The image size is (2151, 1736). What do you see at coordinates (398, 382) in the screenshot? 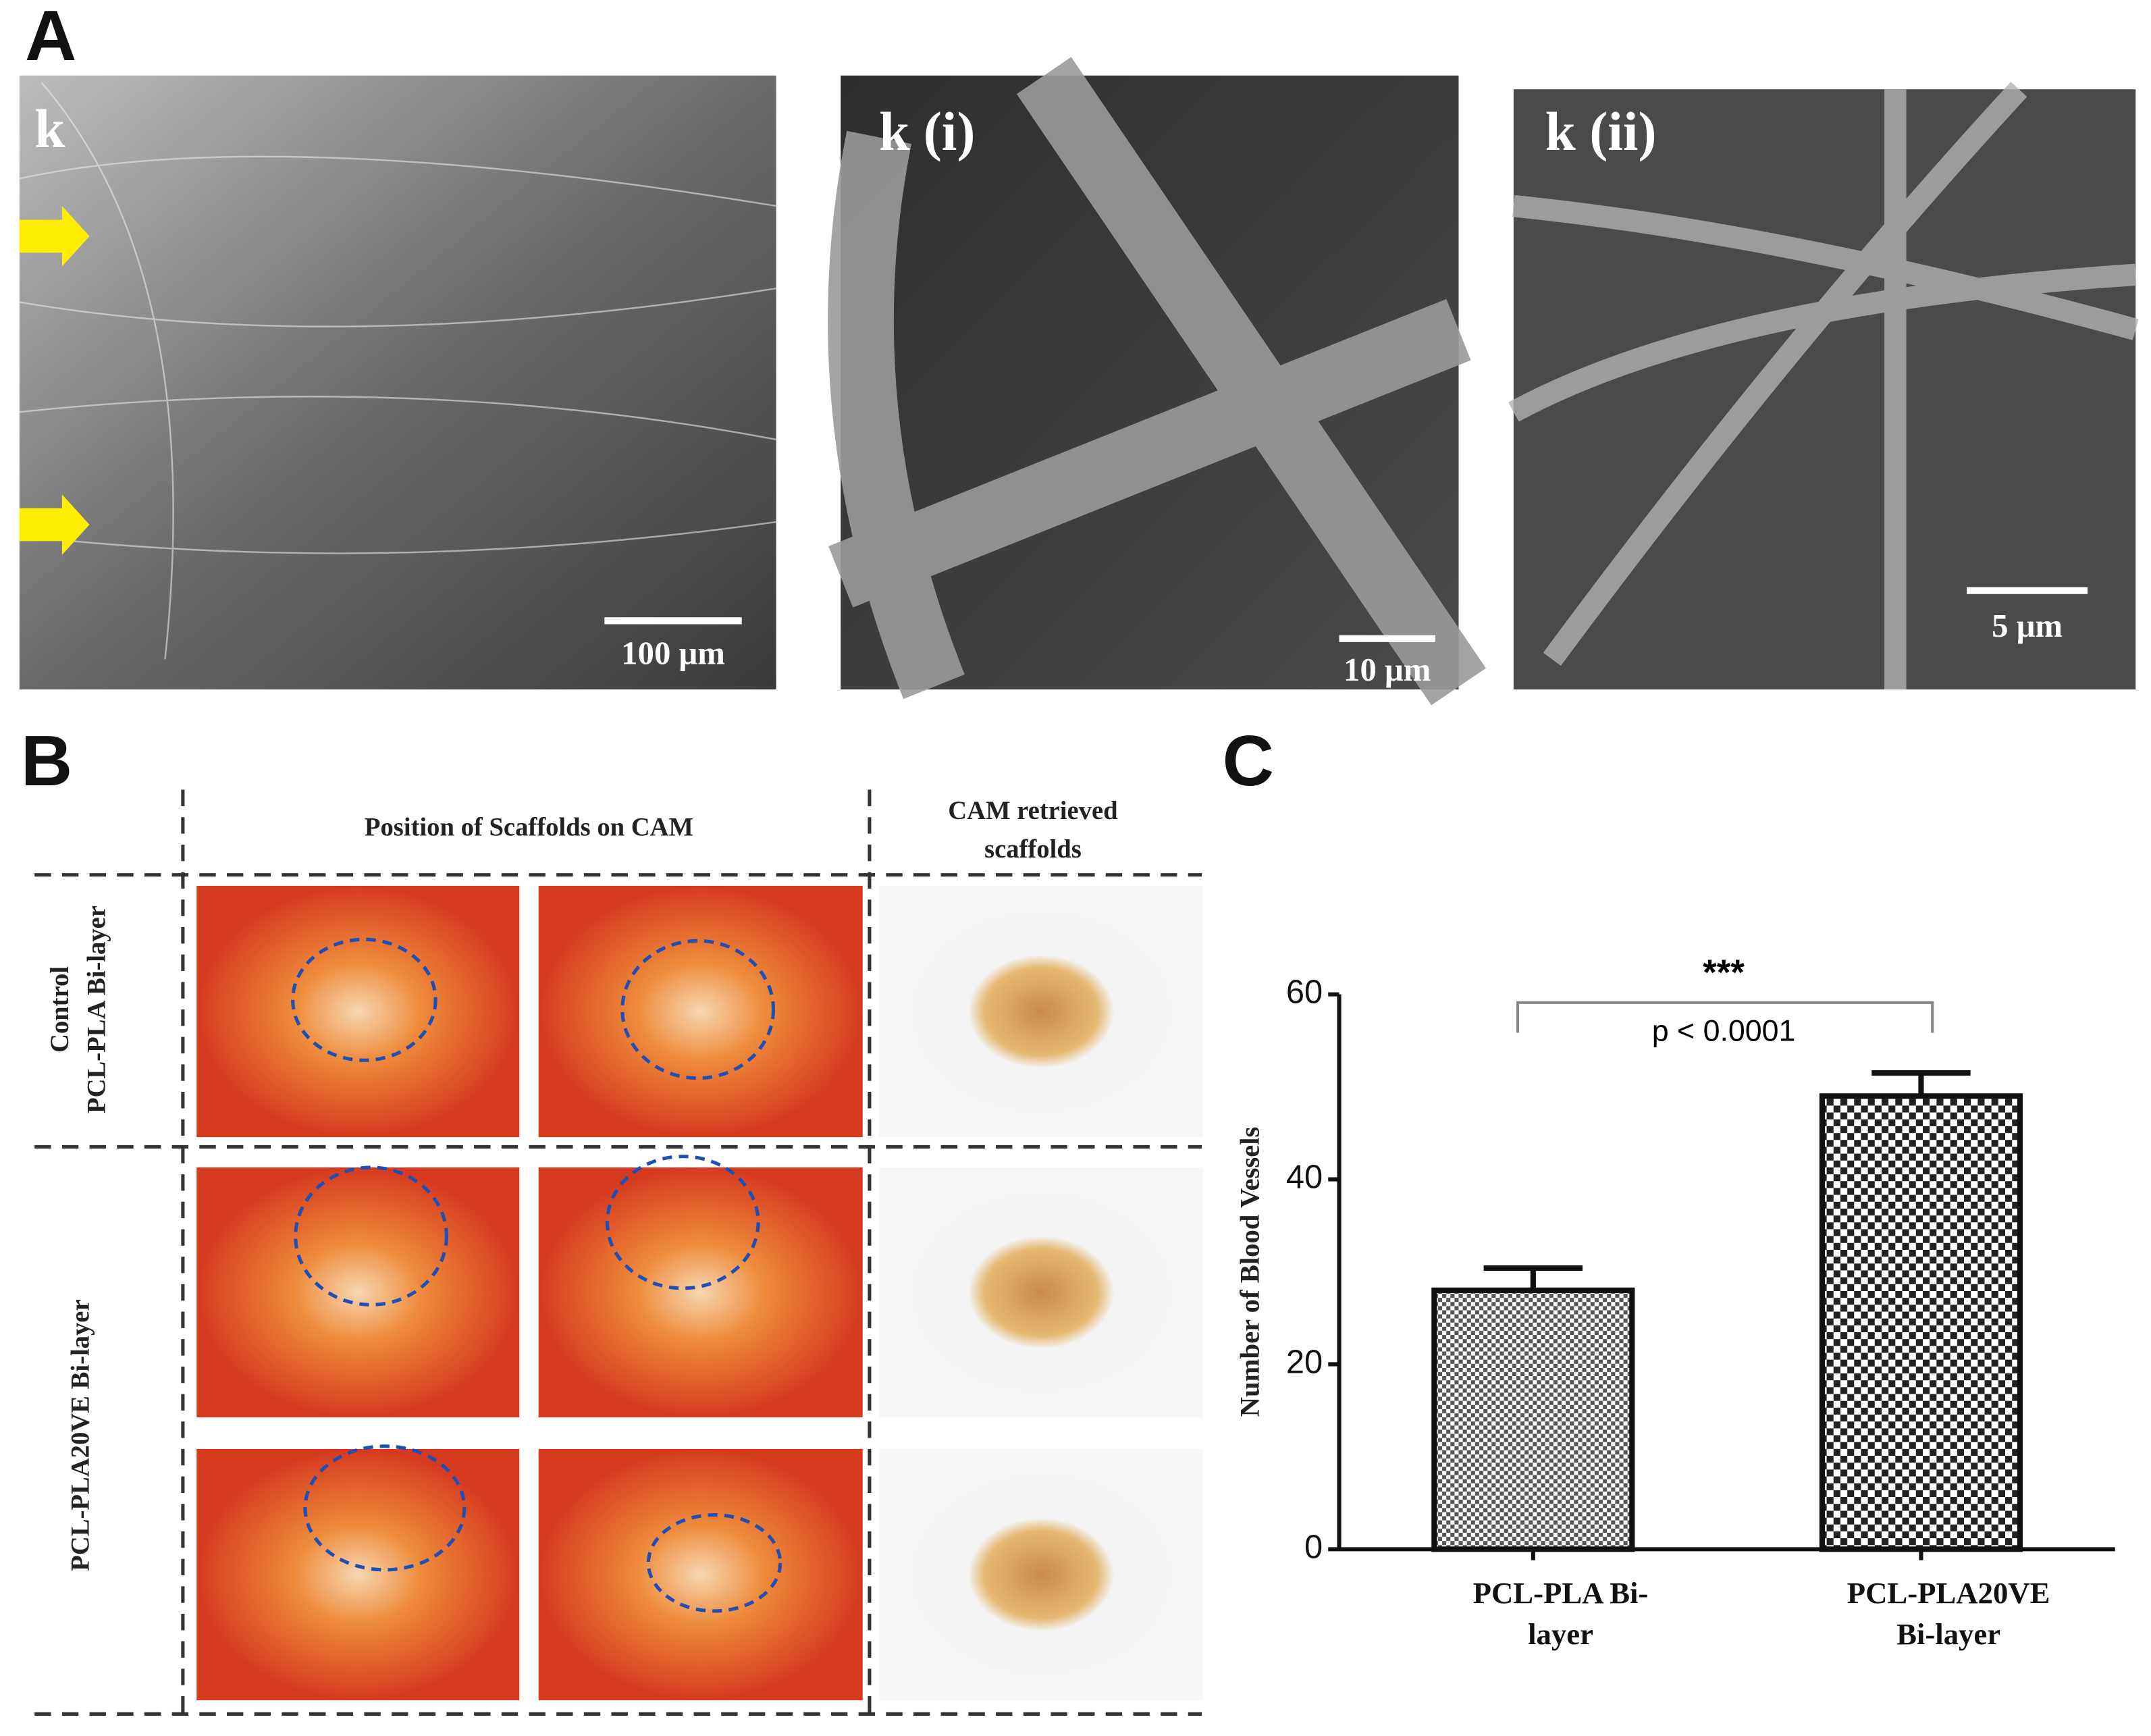
I see `sem-image` at bounding box center [398, 382].